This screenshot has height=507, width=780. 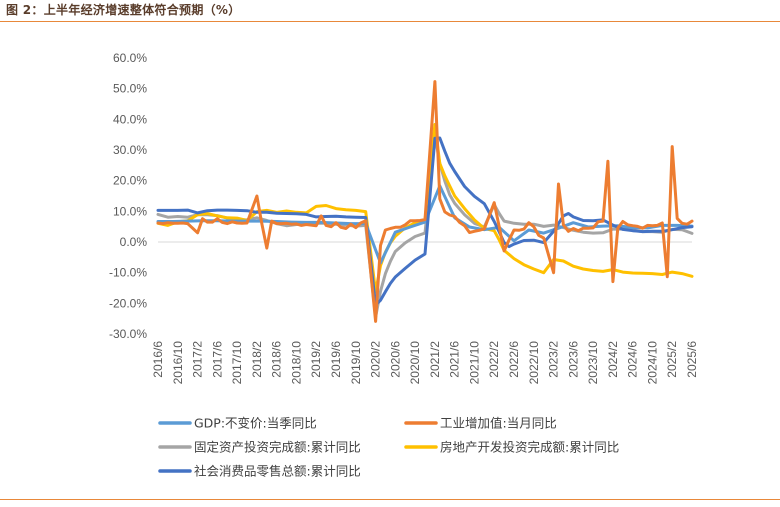 What do you see at coordinates (514, 359) in the screenshot?
I see `x-tick-label: 2022/6` at bounding box center [514, 359].